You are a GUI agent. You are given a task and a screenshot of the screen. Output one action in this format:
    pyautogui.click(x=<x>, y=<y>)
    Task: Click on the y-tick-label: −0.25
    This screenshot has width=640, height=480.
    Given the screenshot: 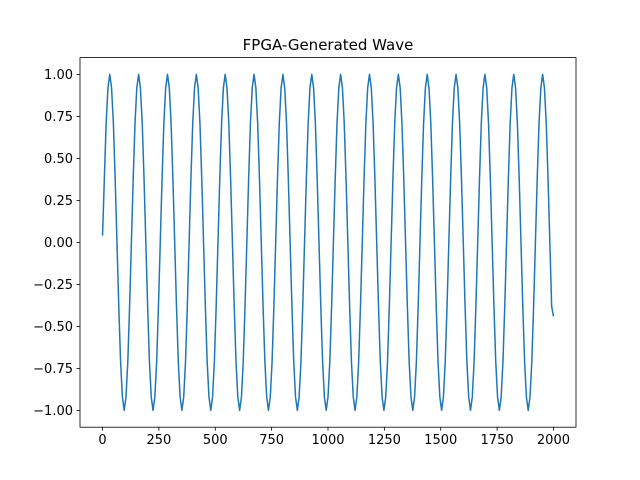 What is the action you would take?
    pyautogui.click(x=53, y=285)
    